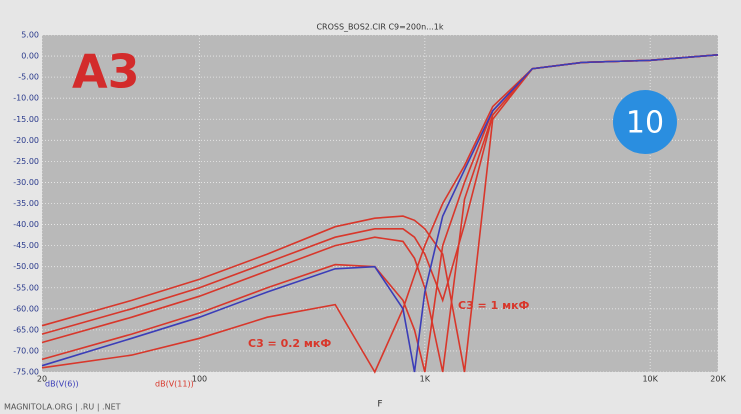  I want to click on y-tick-label: -10.00, so click(26, 98).